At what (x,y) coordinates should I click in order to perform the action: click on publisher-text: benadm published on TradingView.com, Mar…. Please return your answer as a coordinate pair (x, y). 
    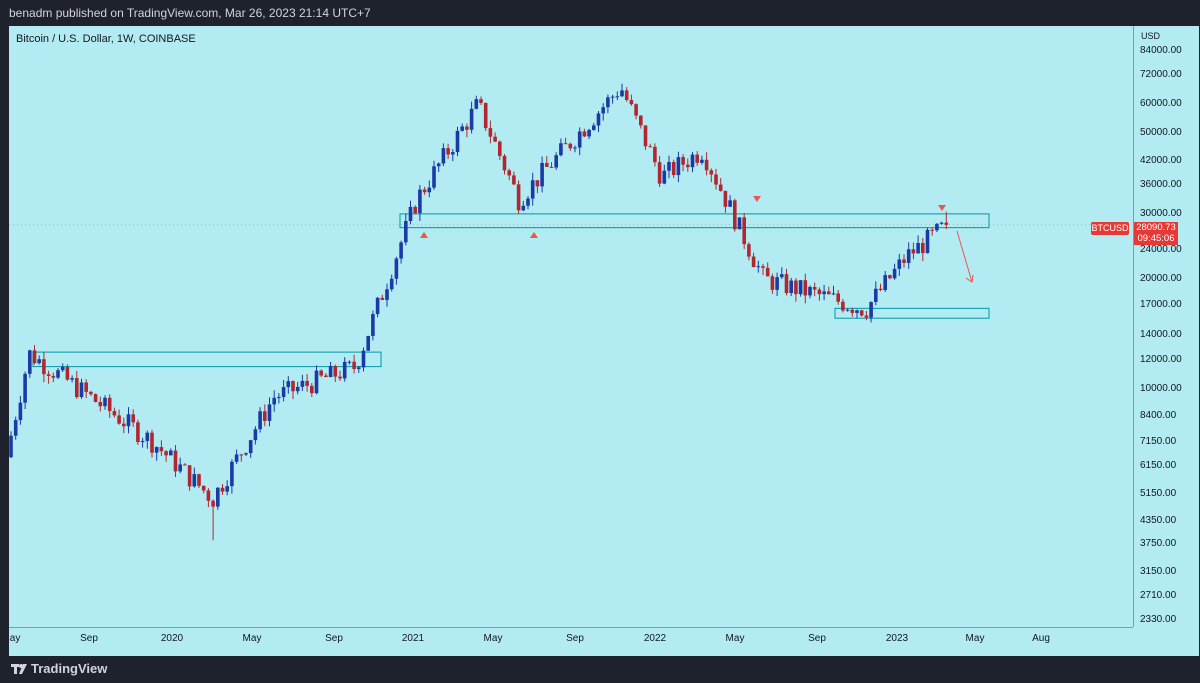
    Looking at the image, I should click on (190, 13).